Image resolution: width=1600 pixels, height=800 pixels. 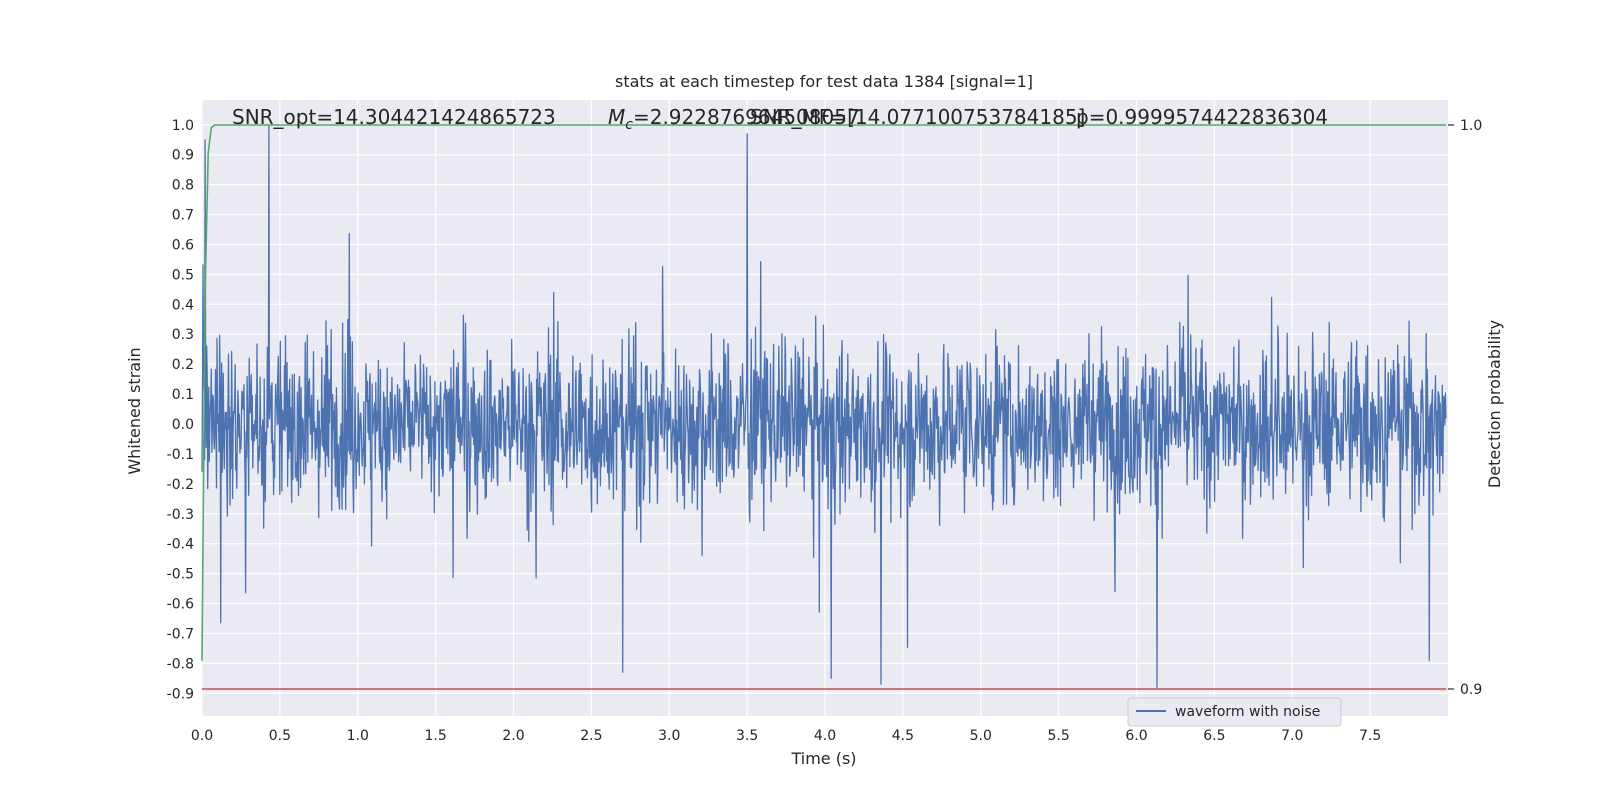 What do you see at coordinates (183, 275) in the screenshot?
I see `y-tick-label: 0.5` at bounding box center [183, 275].